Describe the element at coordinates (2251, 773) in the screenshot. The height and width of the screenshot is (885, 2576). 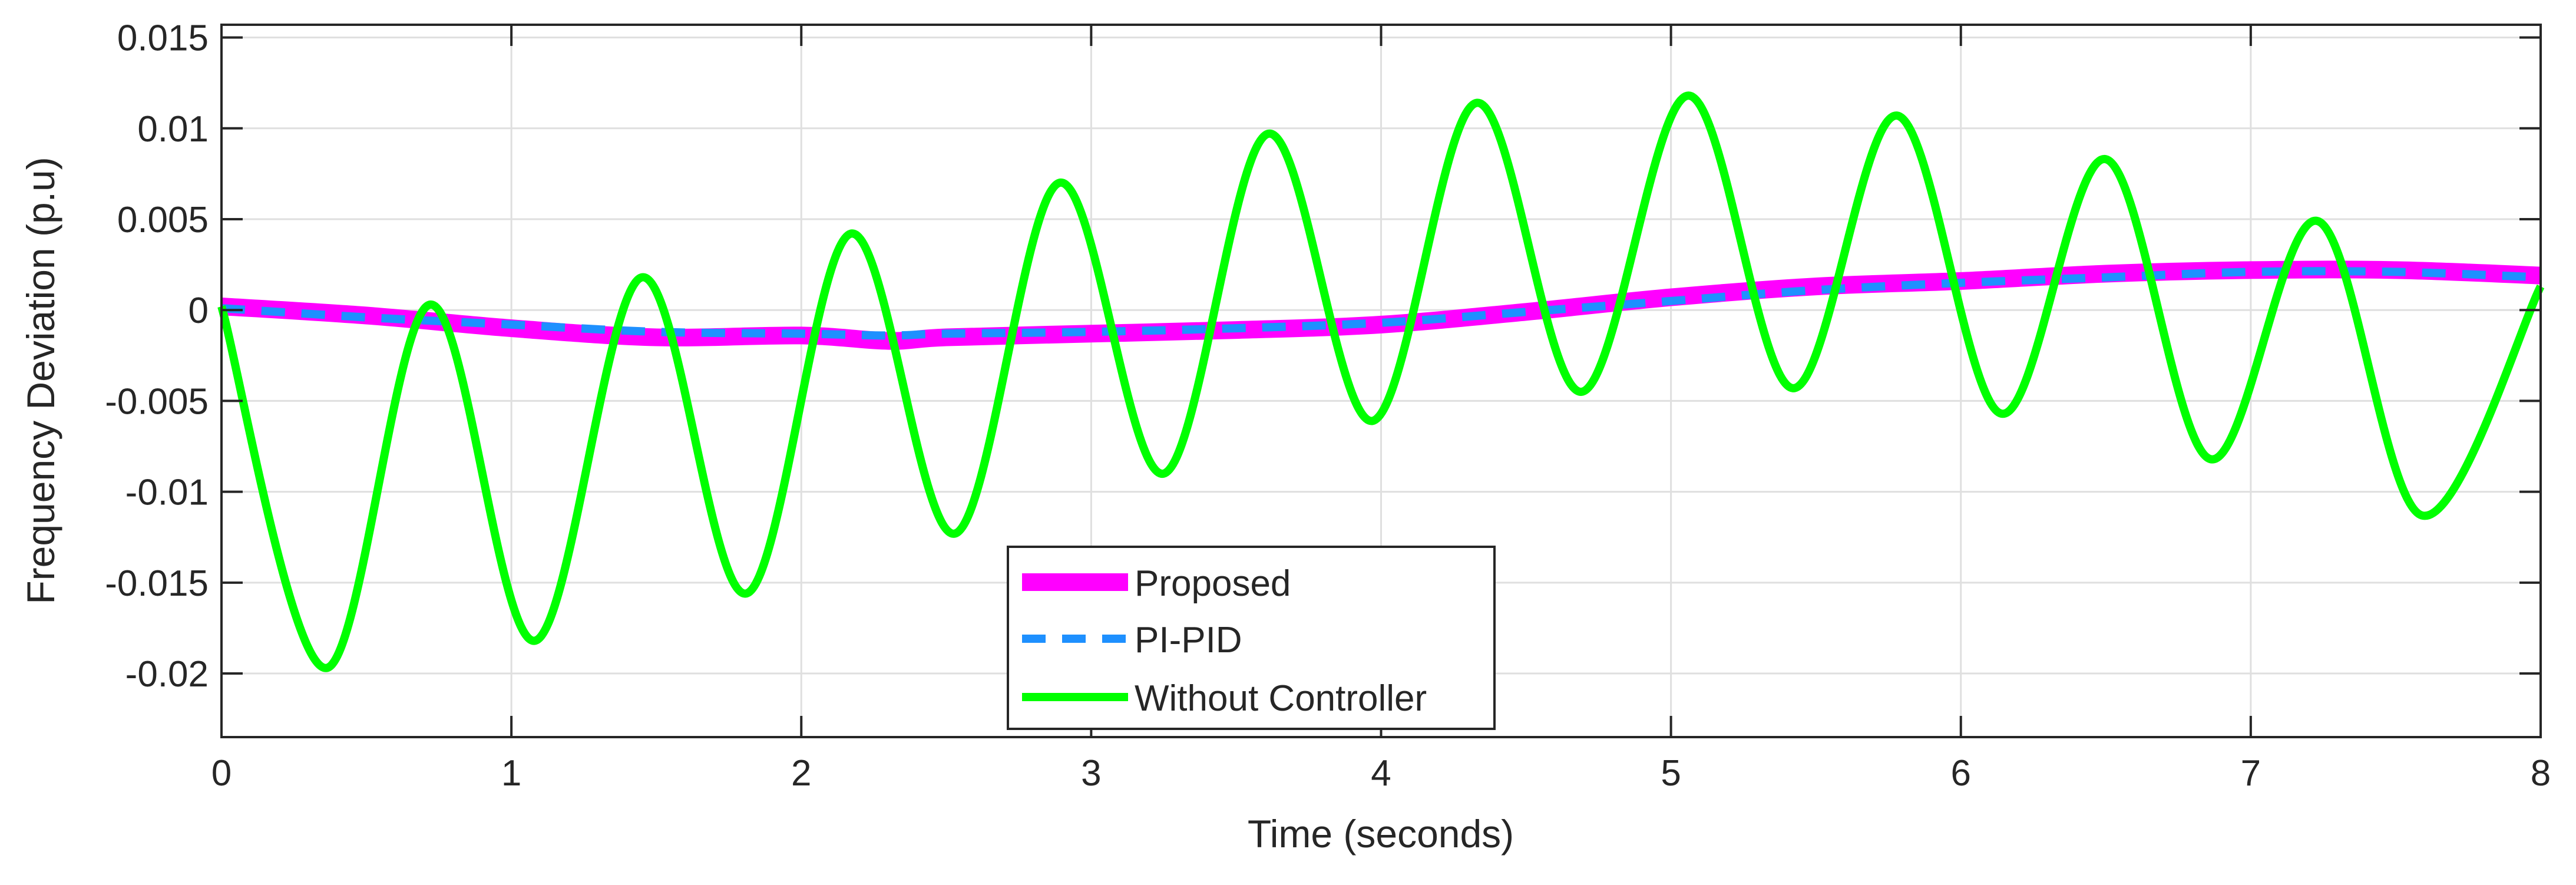
I see `x-tick-label: 7` at that location.